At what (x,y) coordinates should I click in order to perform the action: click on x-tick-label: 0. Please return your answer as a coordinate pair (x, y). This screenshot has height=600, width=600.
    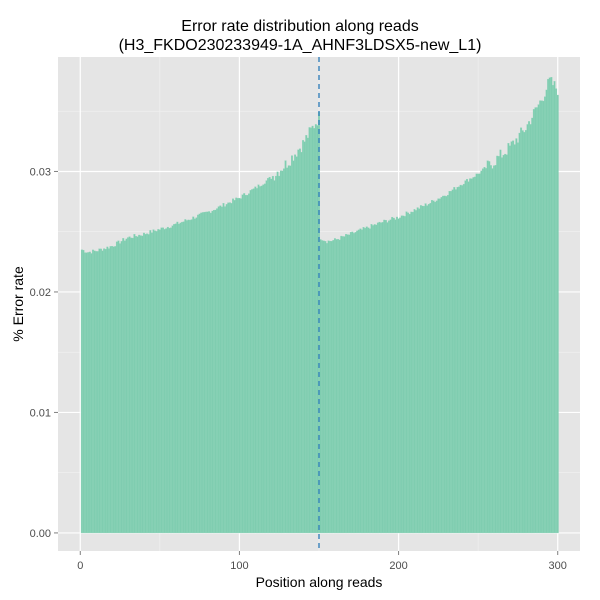
    Looking at the image, I should click on (80, 566).